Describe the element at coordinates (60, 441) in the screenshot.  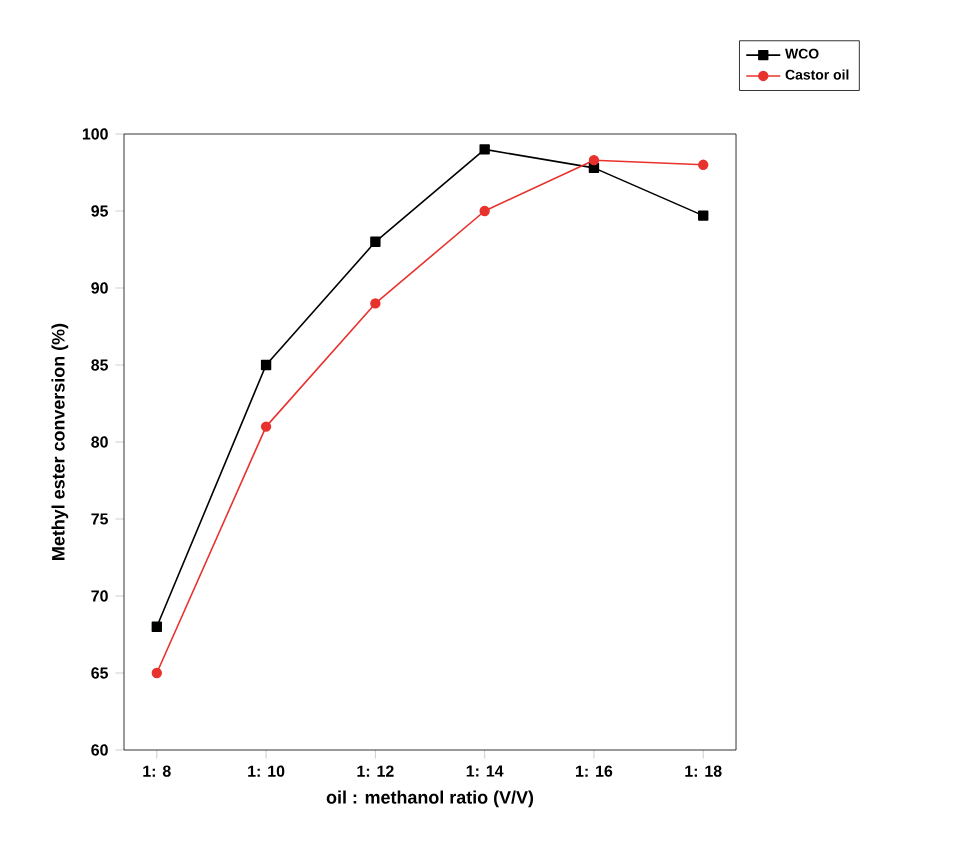
I see `y-axis-title: Methyl ester conversion (%)` at that location.